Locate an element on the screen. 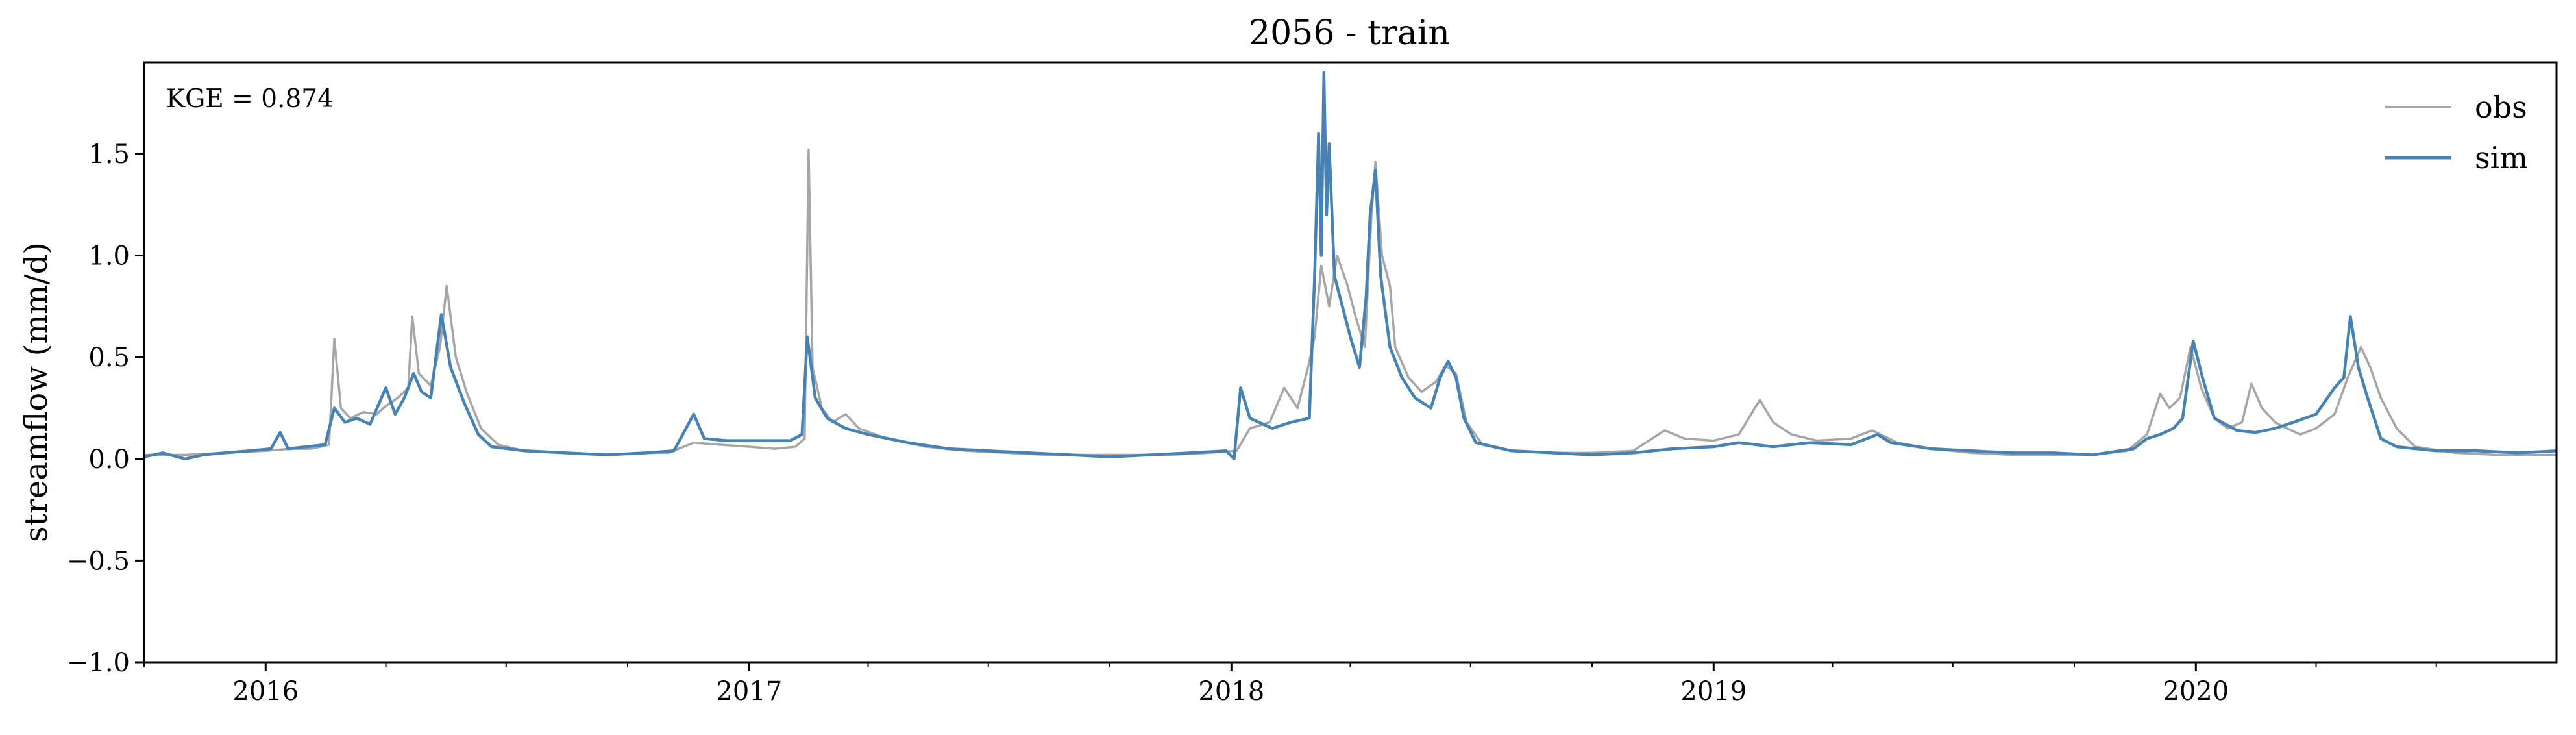  chart-title: 2056 - train is located at coordinates (1349, 33).